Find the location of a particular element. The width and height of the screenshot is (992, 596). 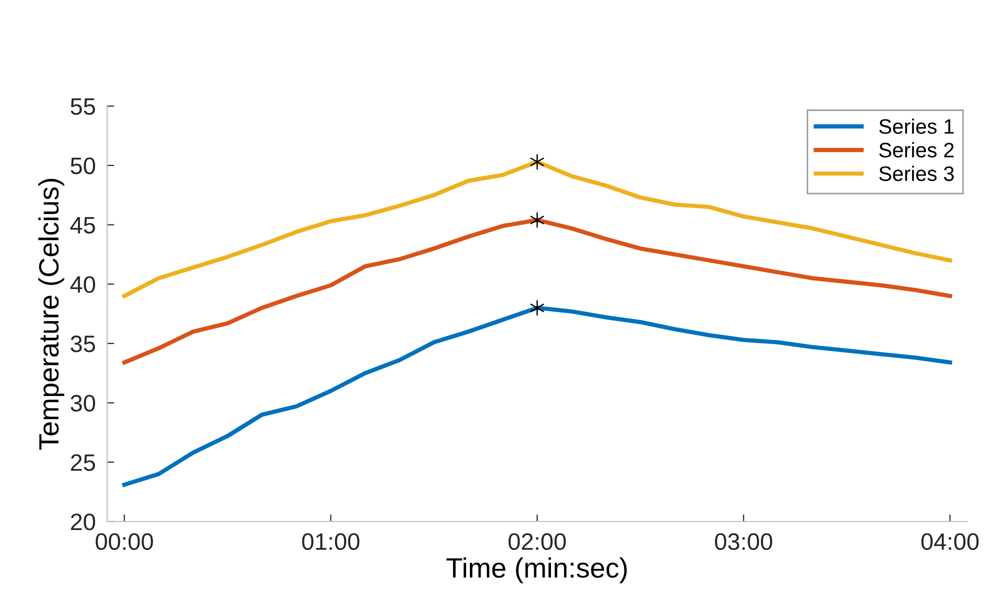

x-tick-label: 04:00 is located at coordinates (950, 541).